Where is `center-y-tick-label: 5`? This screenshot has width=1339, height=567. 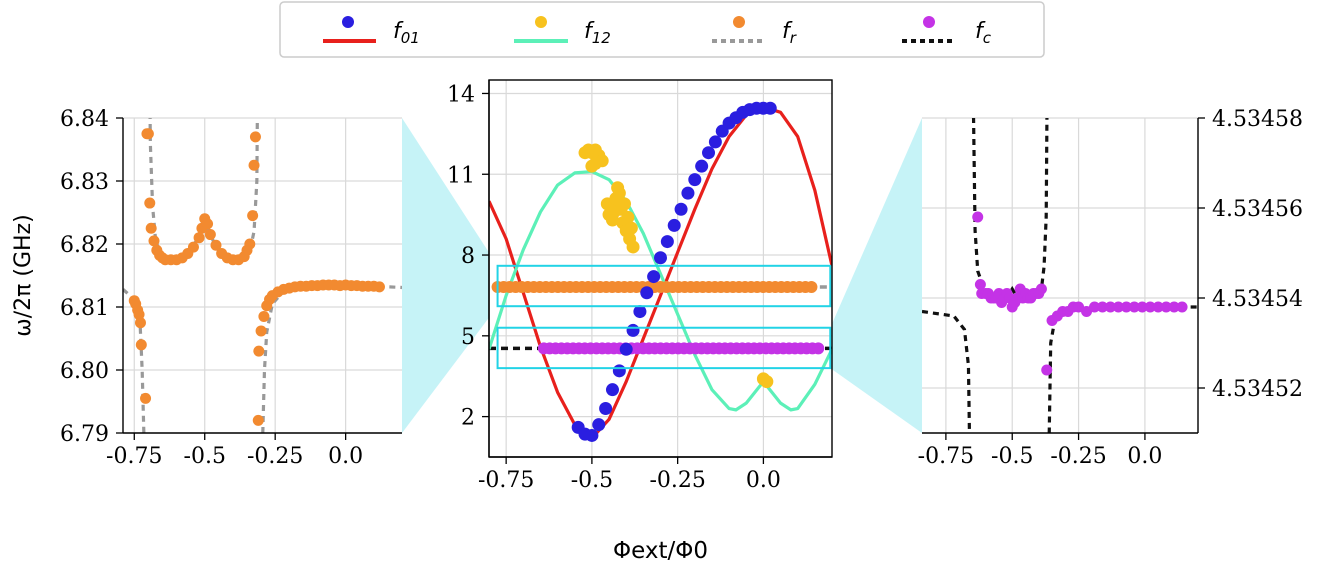 center-y-tick-label: 5 is located at coordinates (468, 337).